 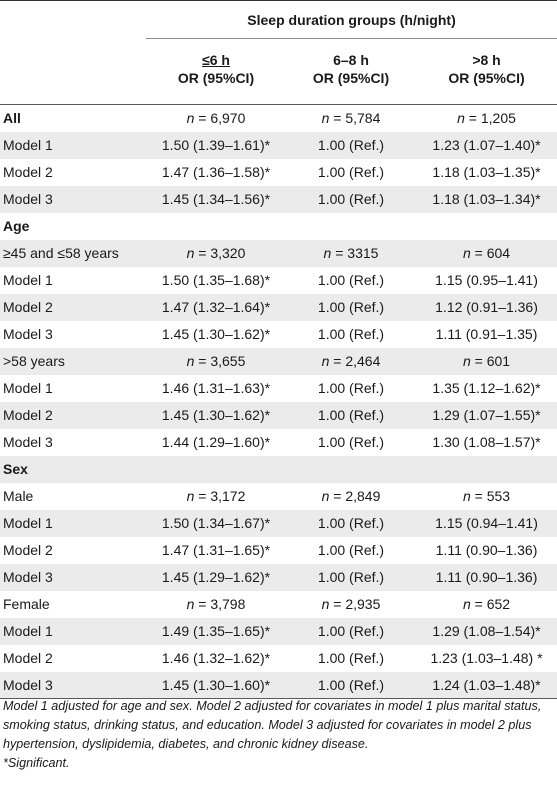 What do you see at coordinates (12, 118) in the screenshot?
I see `row-label: All` at bounding box center [12, 118].